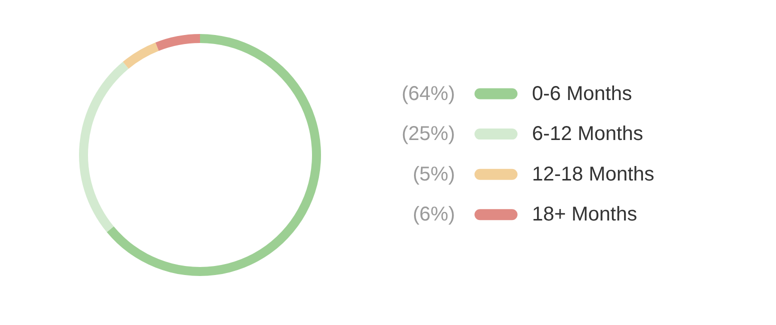  I want to click on data-label: (5%), so click(433, 174).